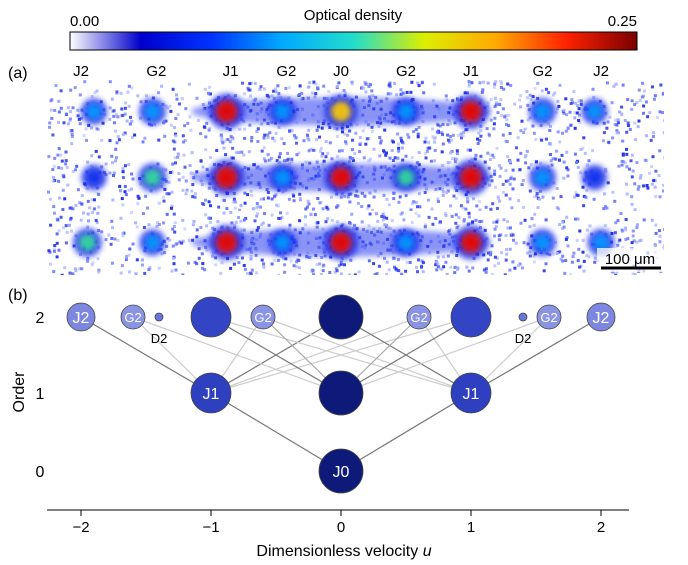 The image size is (688, 565). I want to click on colorbar-max-label: 0.25, so click(622, 21).